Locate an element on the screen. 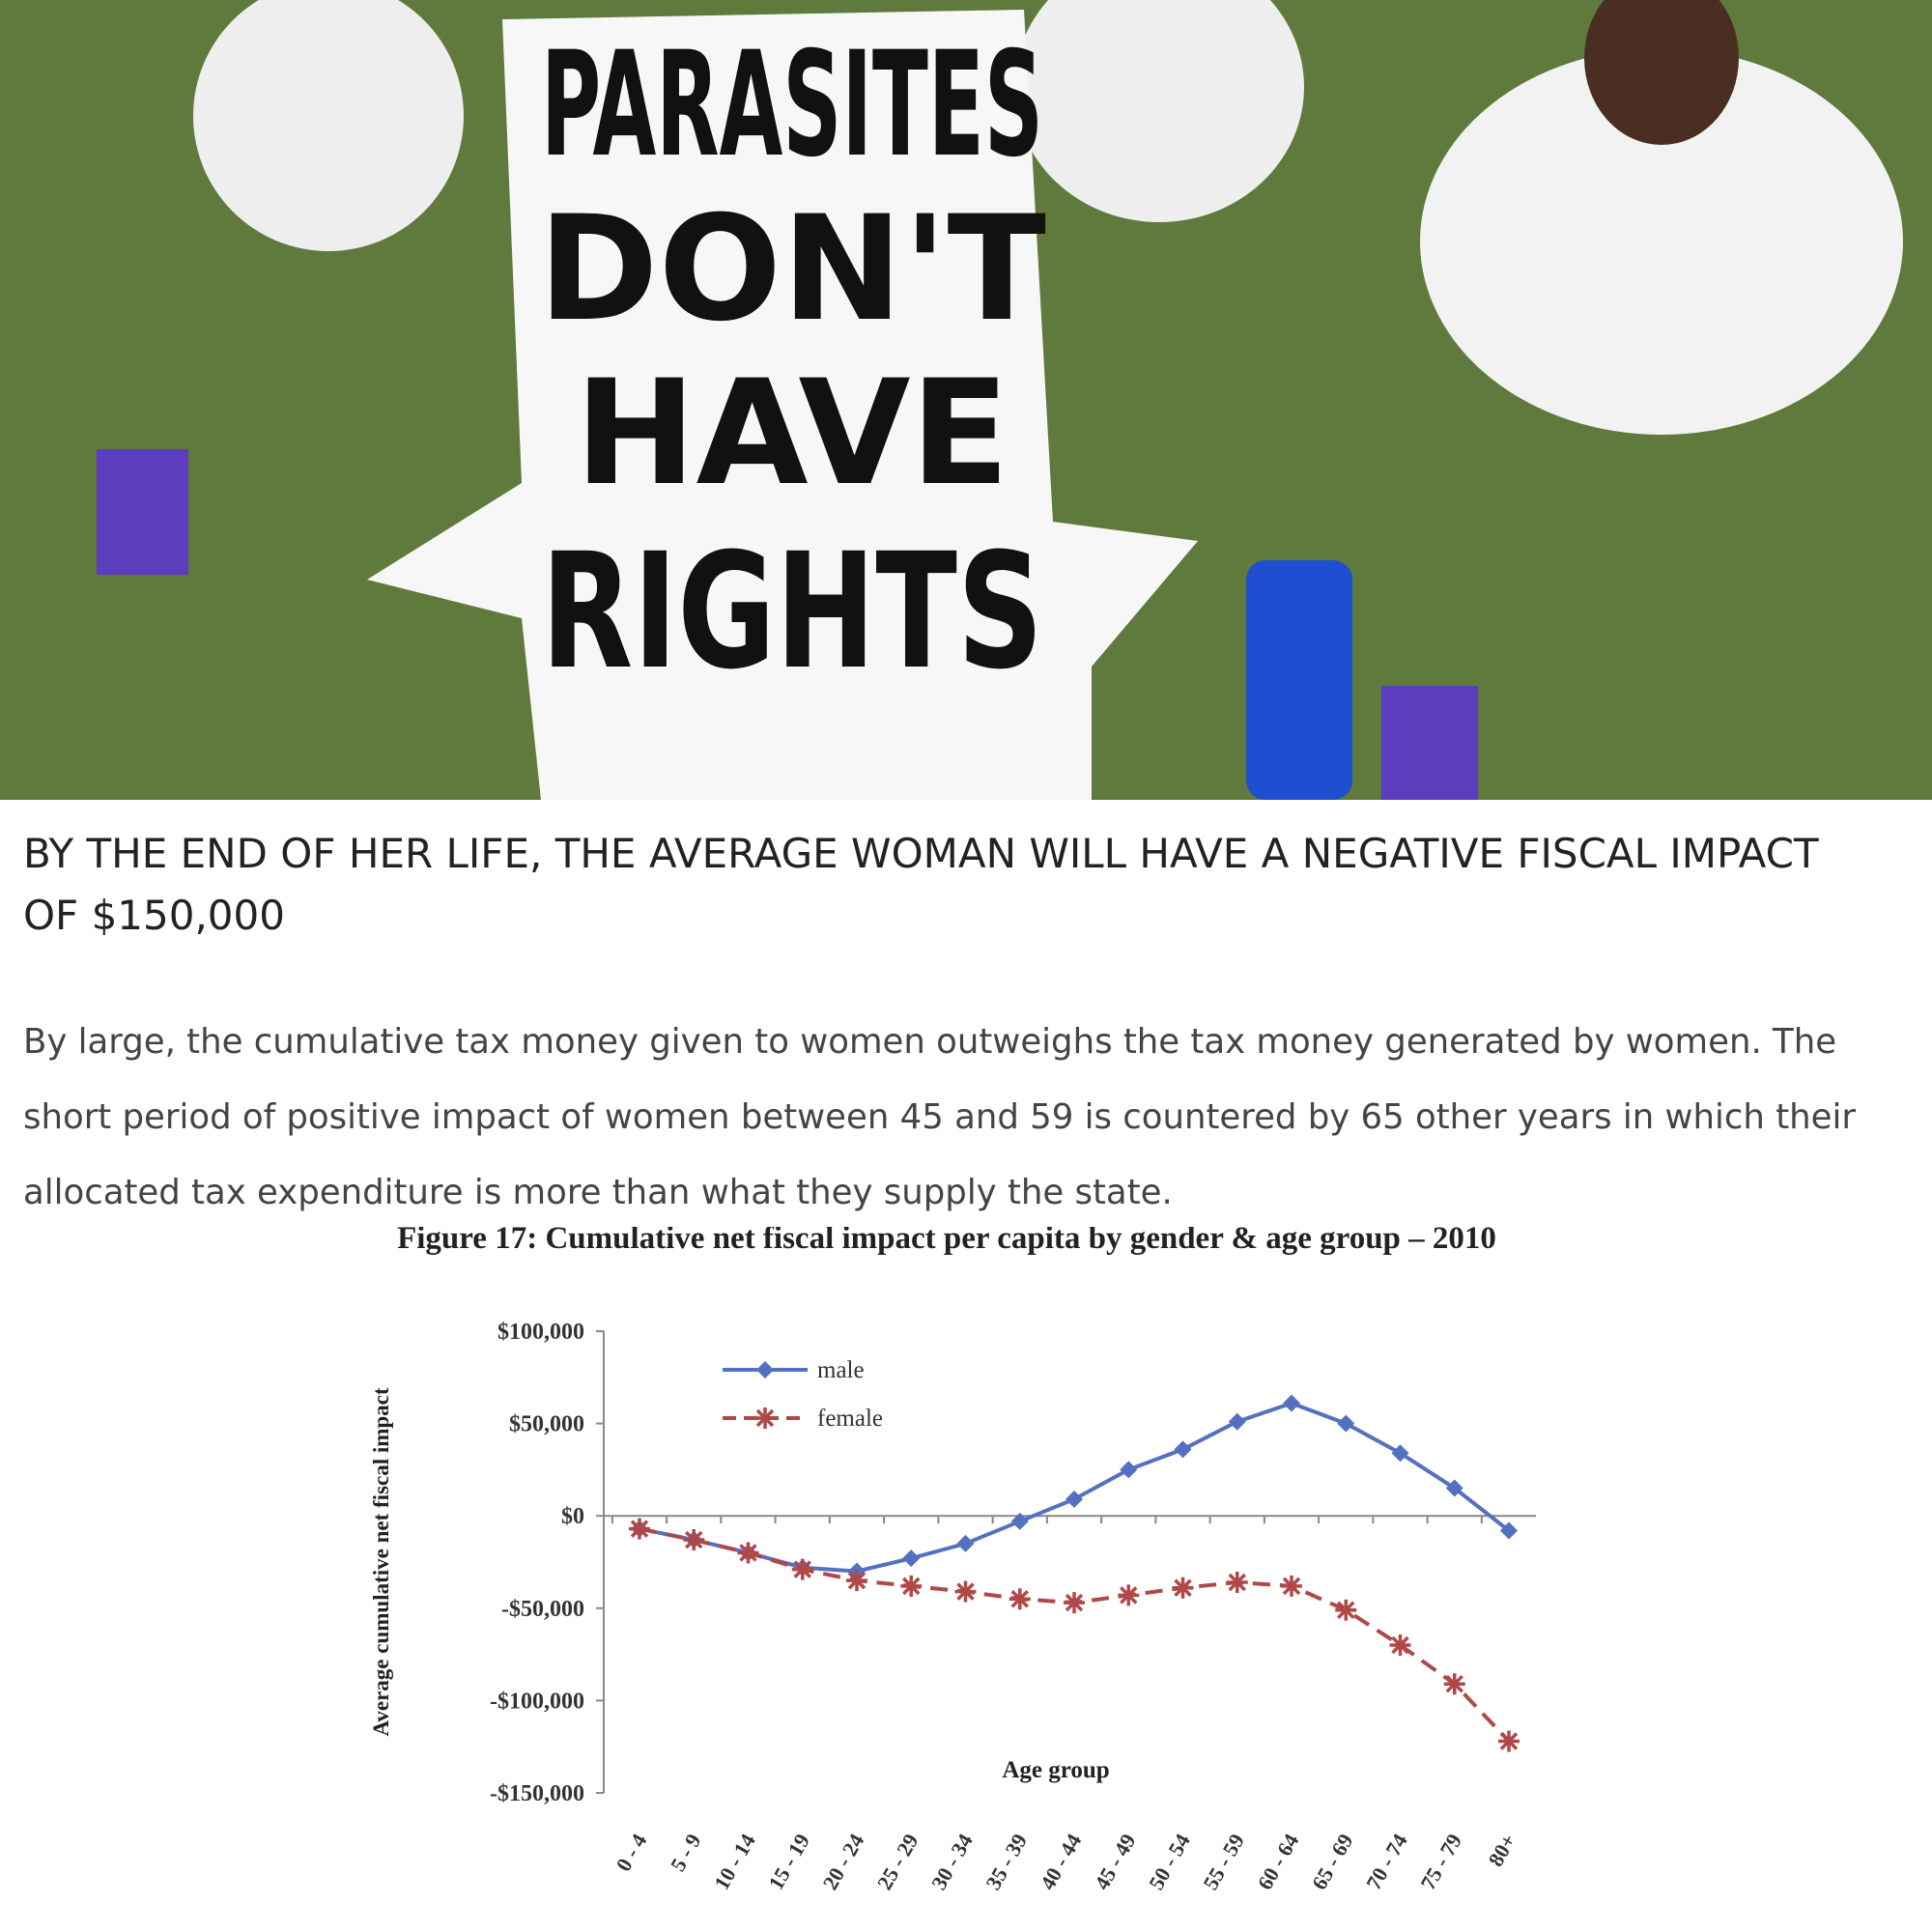 The height and width of the screenshot is (1932, 1932). legend-label: male is located at coordinates (841, 1370).